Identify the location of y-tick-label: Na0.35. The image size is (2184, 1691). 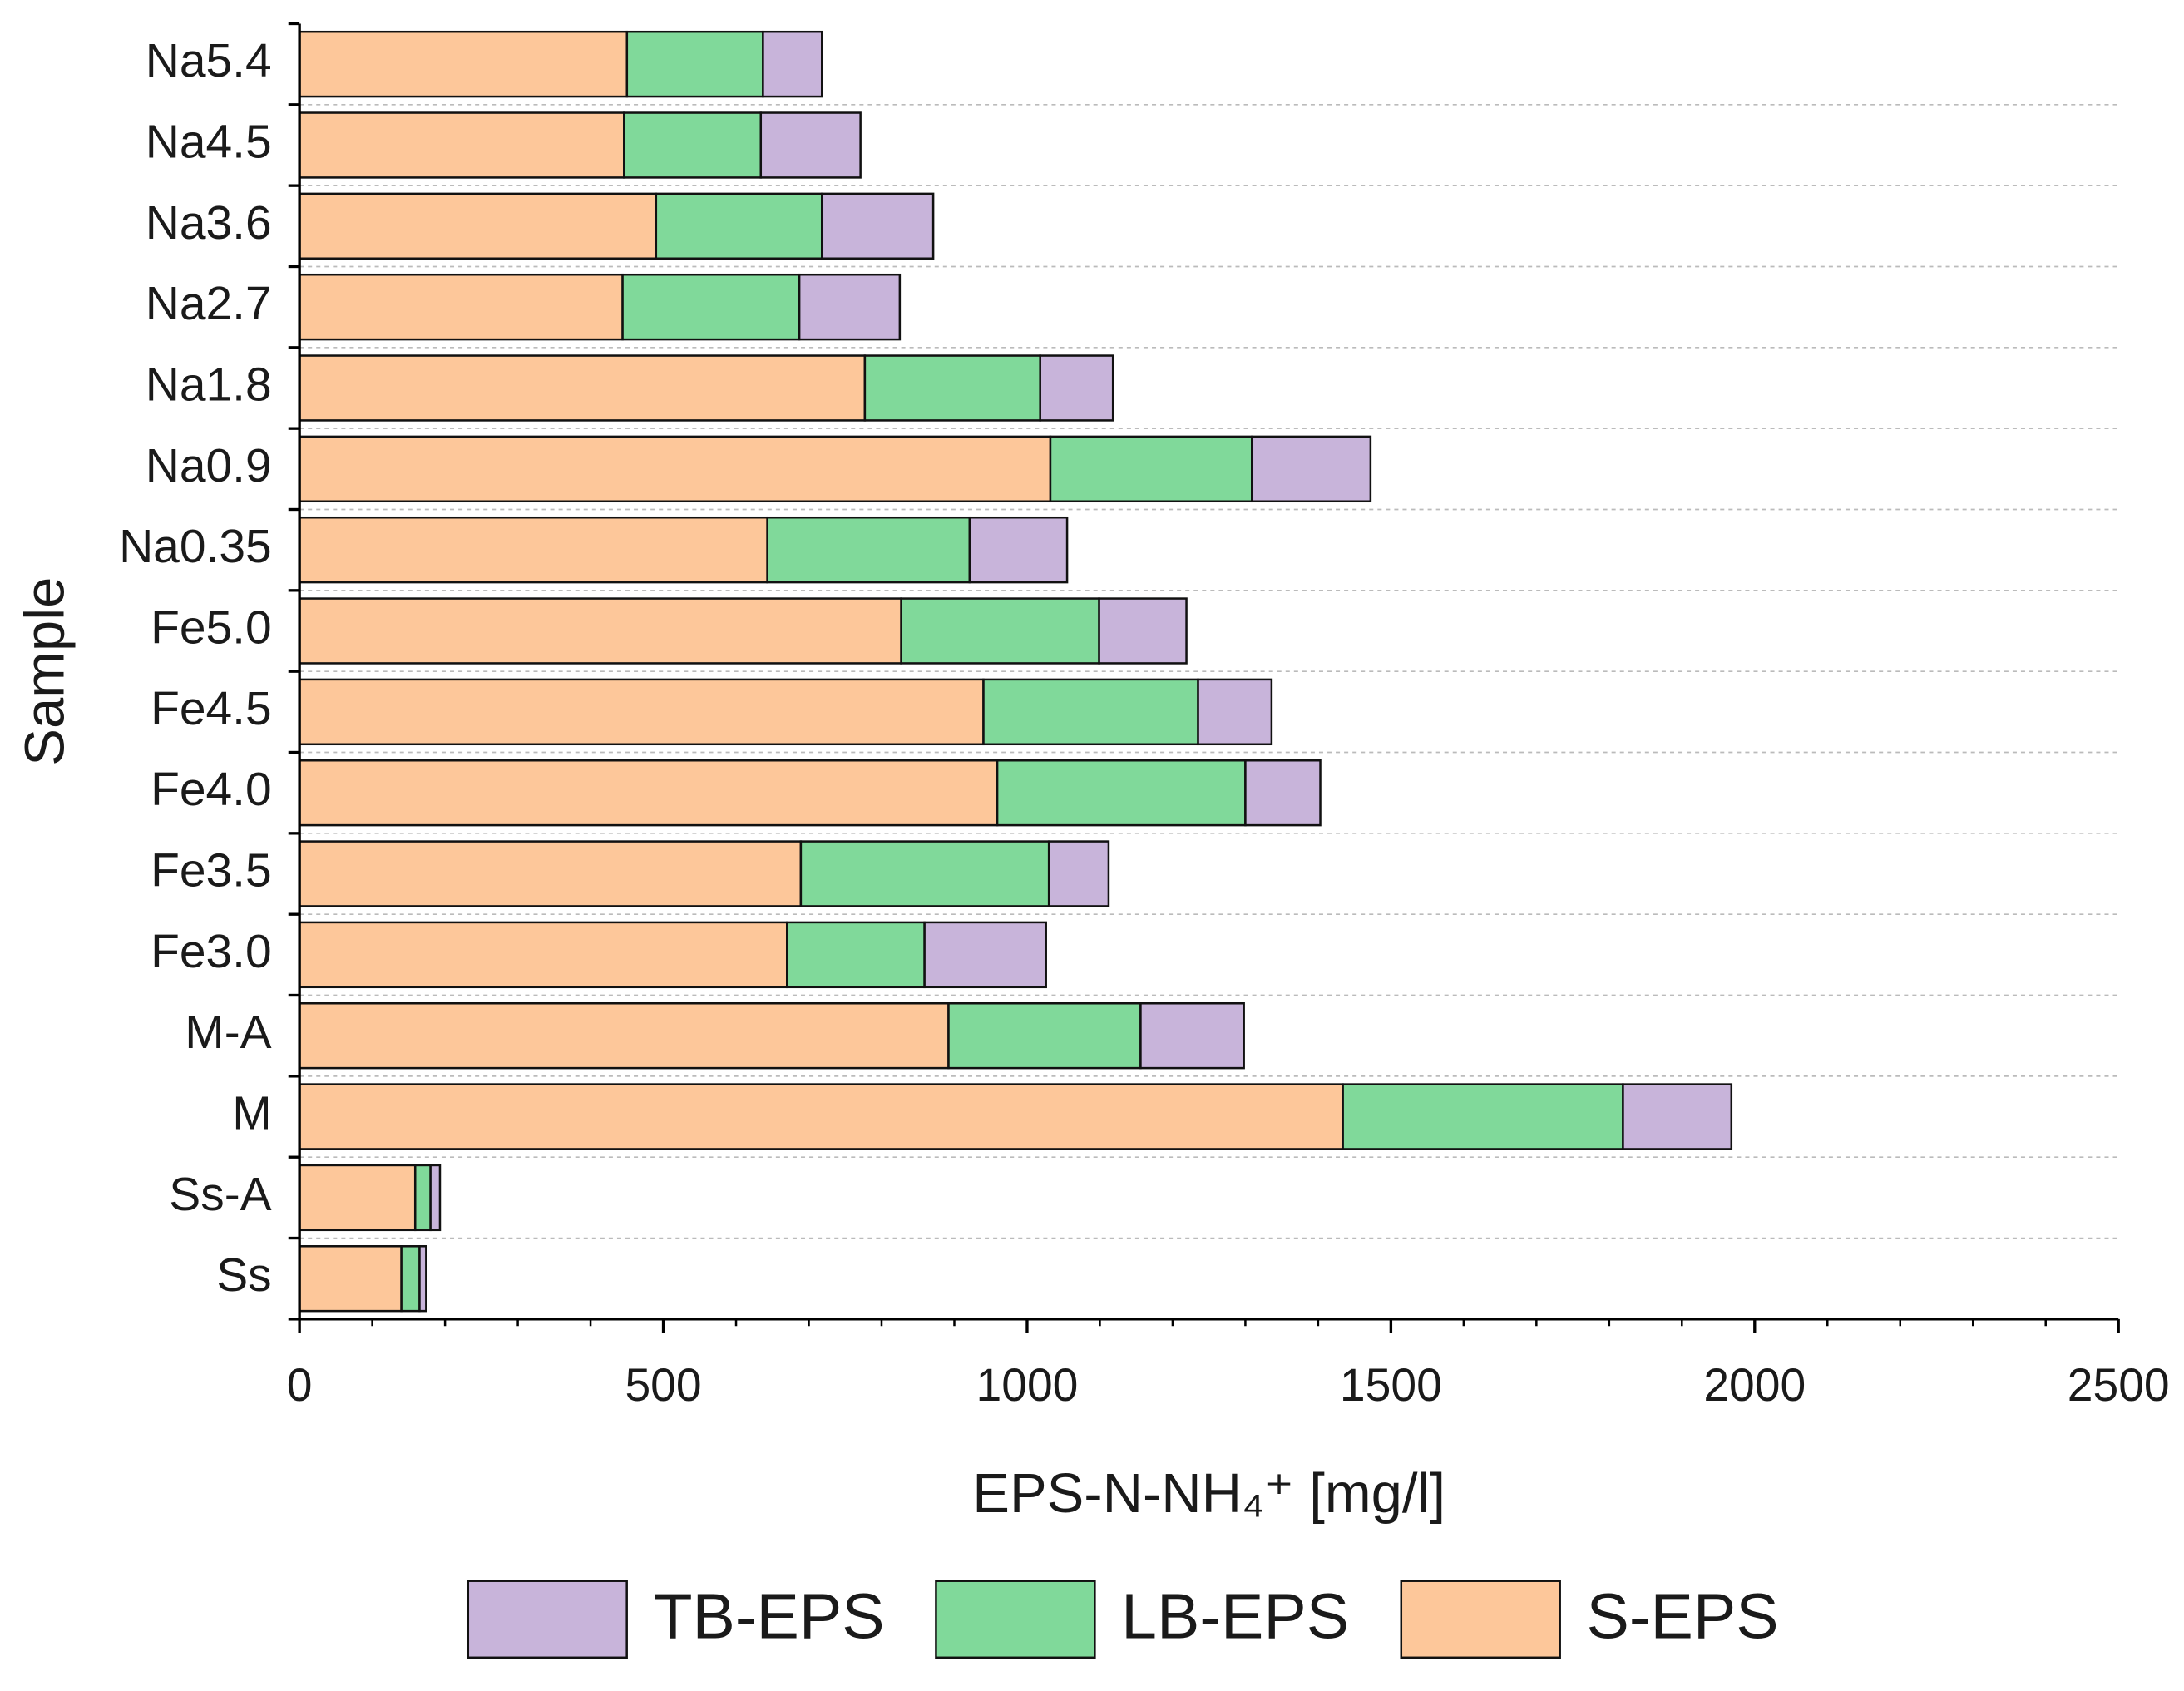
(195, 546).